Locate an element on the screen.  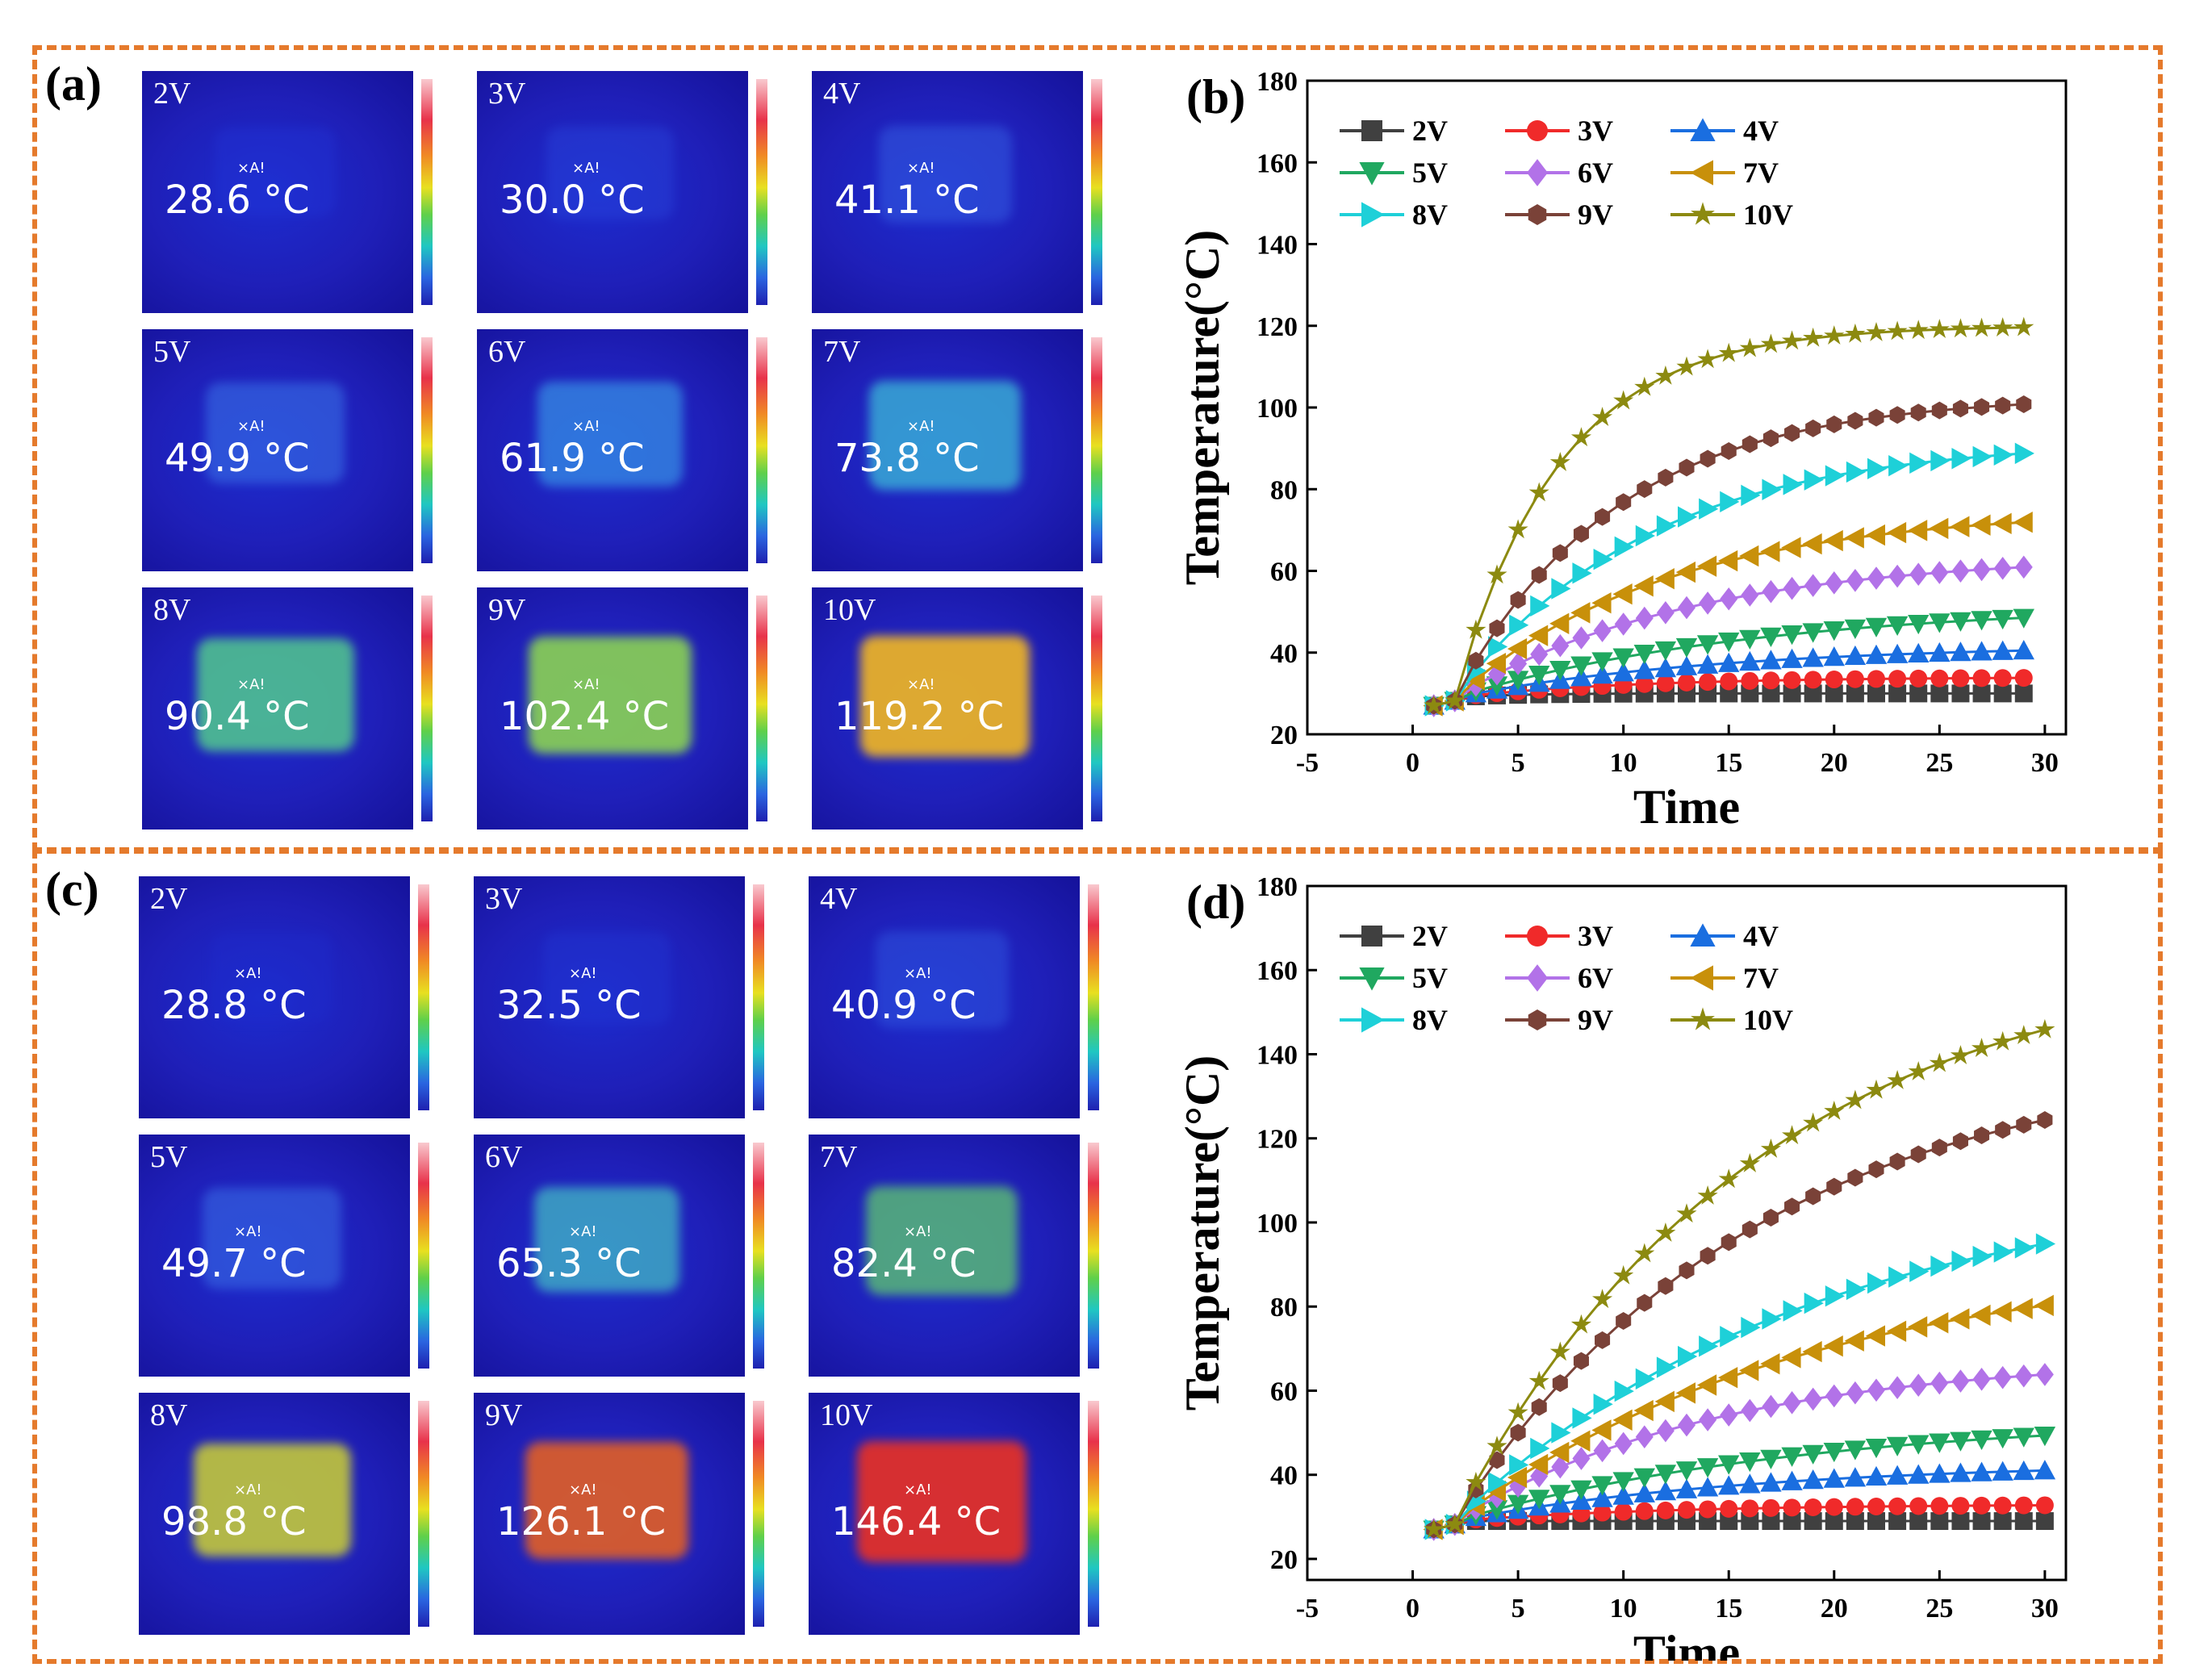
thermal-image-3v: 3V ×A! 32.5 °C is located at coordinates (609, 997).